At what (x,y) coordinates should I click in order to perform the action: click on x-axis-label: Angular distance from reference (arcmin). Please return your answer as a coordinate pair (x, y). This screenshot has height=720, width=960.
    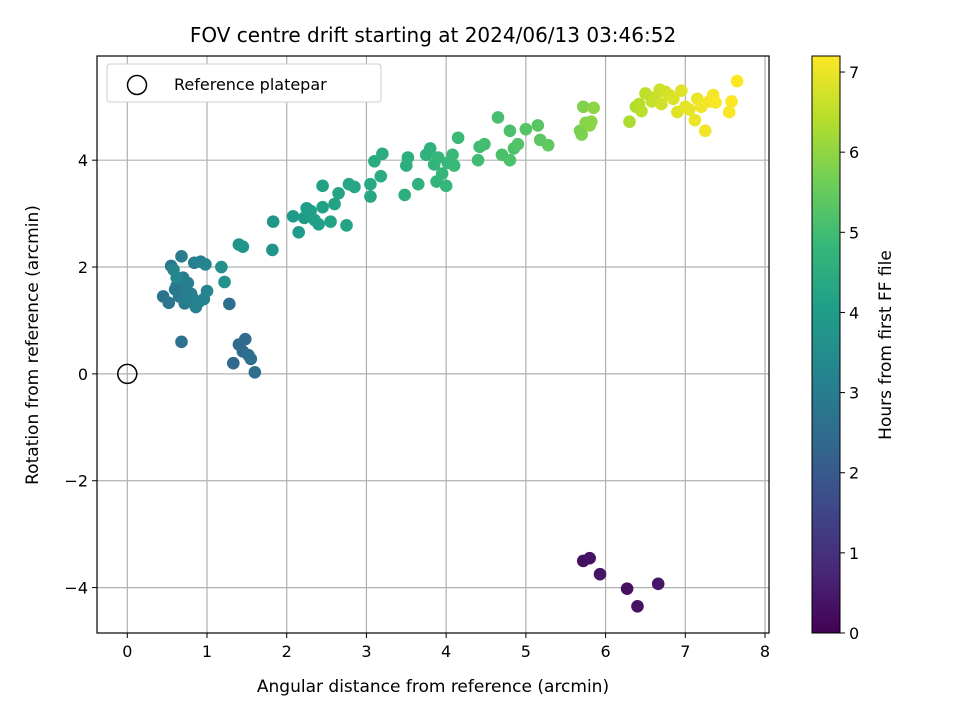
    Looking at the image, I should click on (433, 687).